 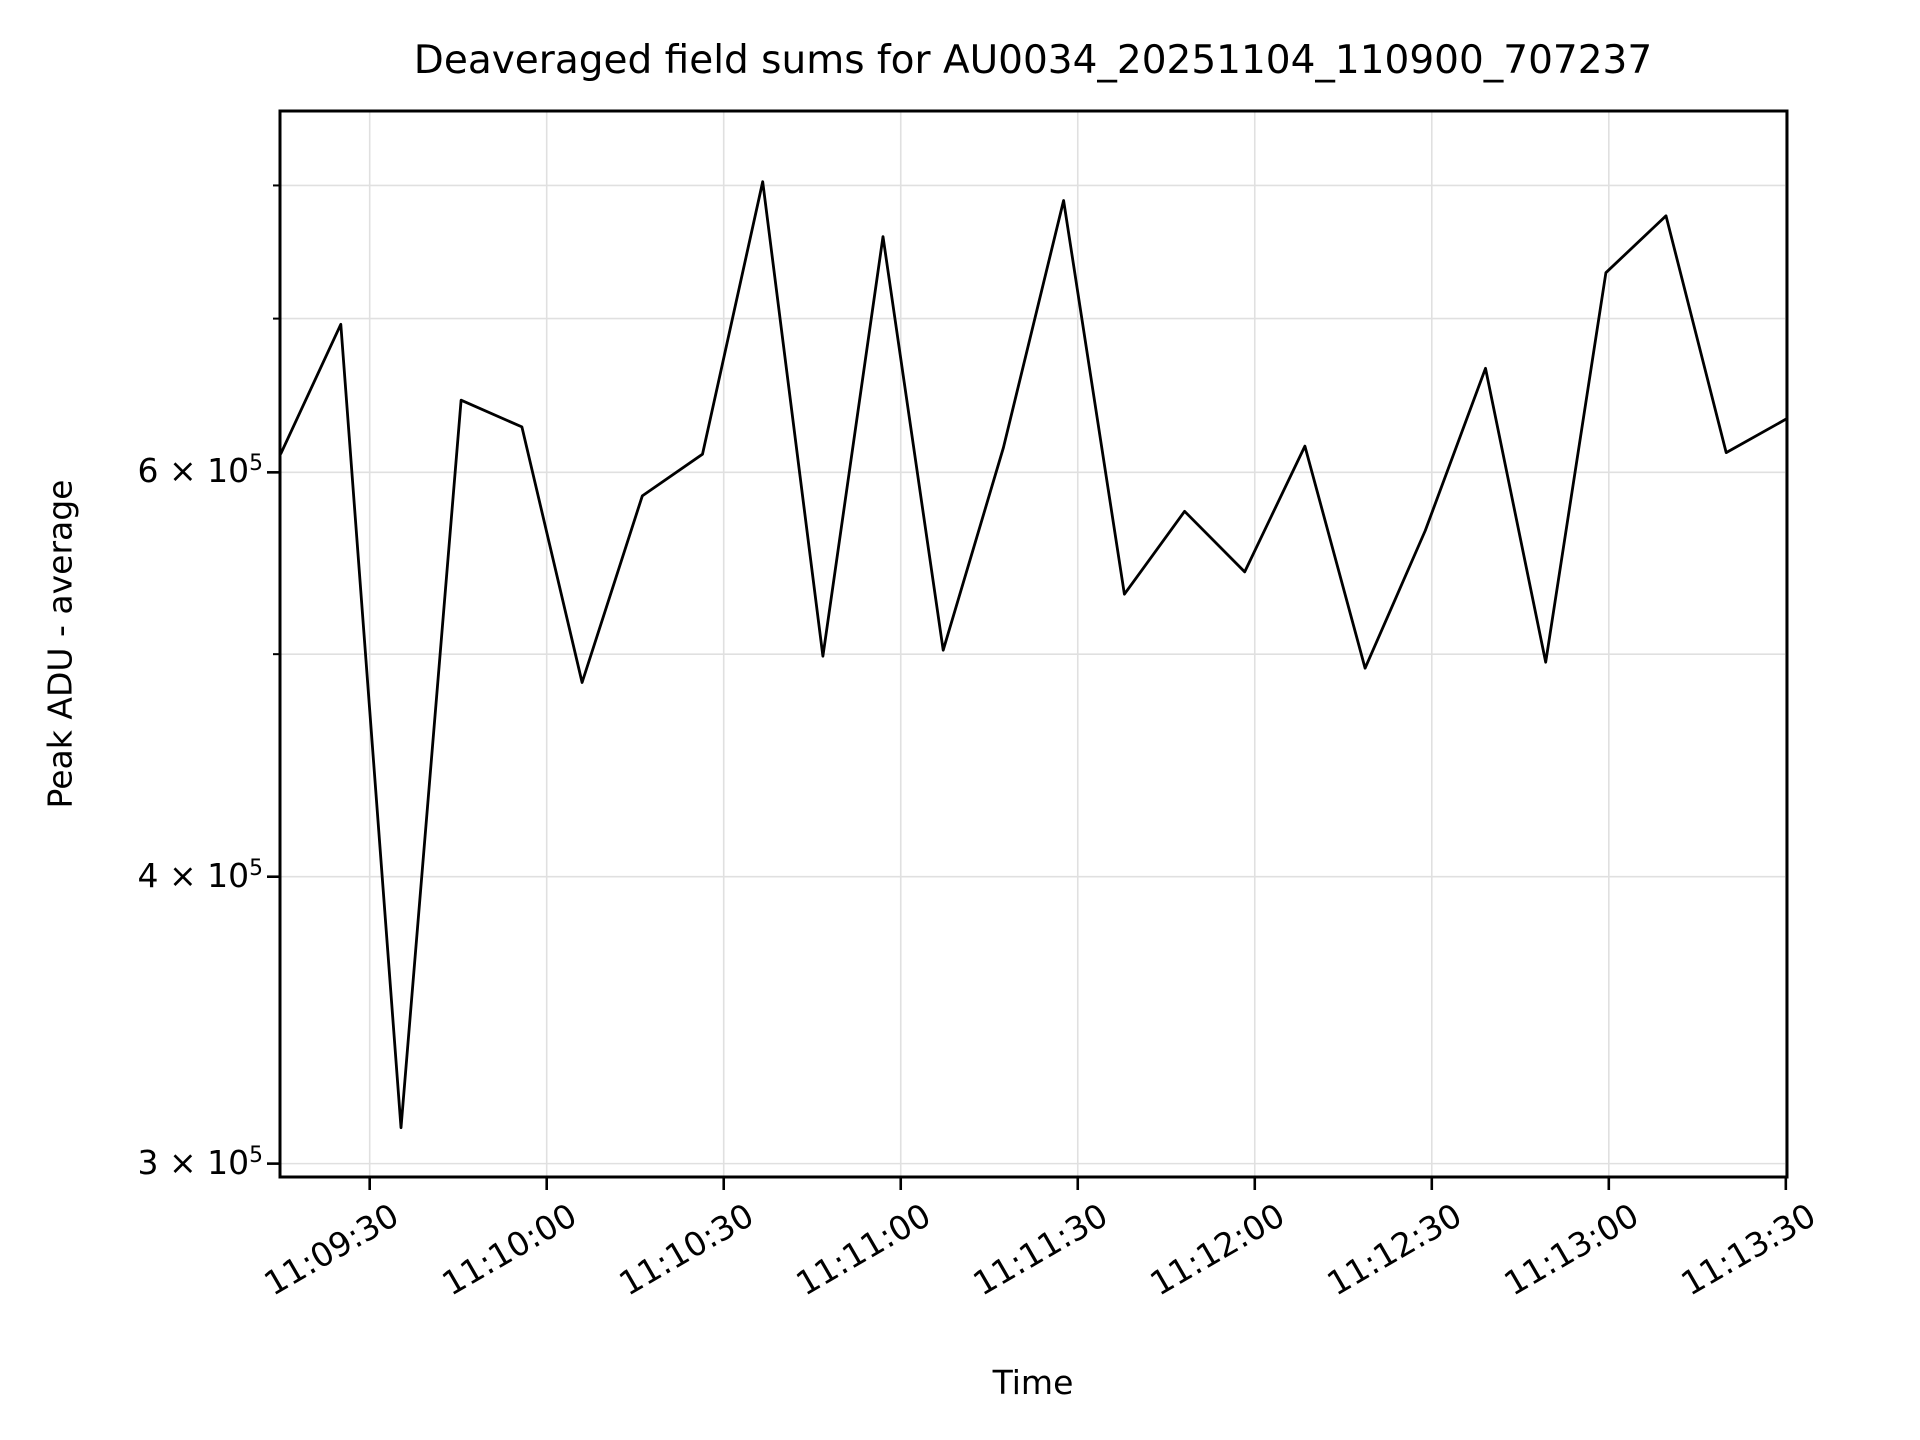 I want to click on y-tick-label: 3 × 105, so click(x=200, y=1162).